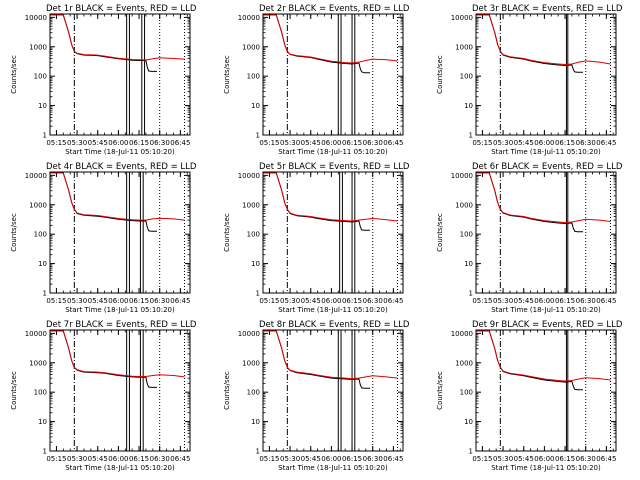 Image resolution: width=640 pixels, height=480 pixels. Describe the element at coordinates (121, 325) in the screenshot. I see `plot-title: Det 7r BLACK = Events, RED = LLD` at that location.